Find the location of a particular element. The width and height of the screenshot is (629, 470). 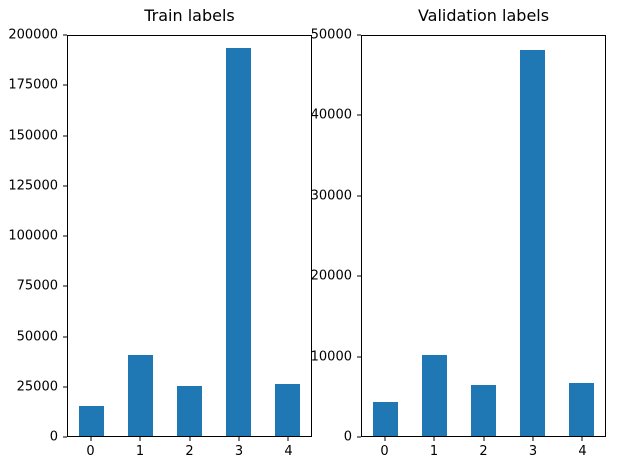

chart-title: Validation labels is located at coordinates (483, 15).